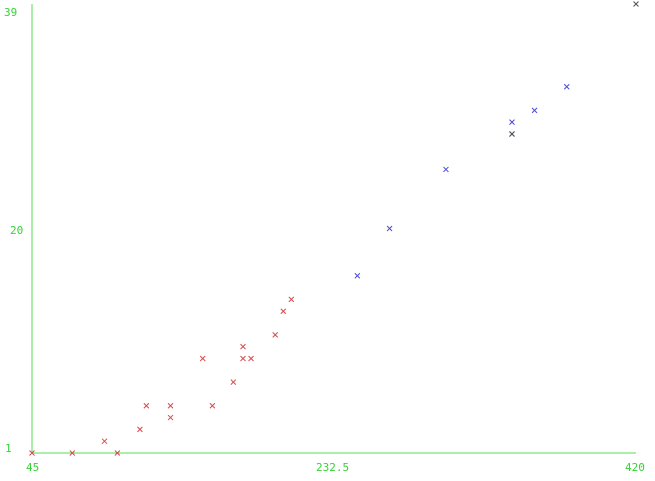  I want to click on series-1-point-6-stroke-b, so click(566, 86).